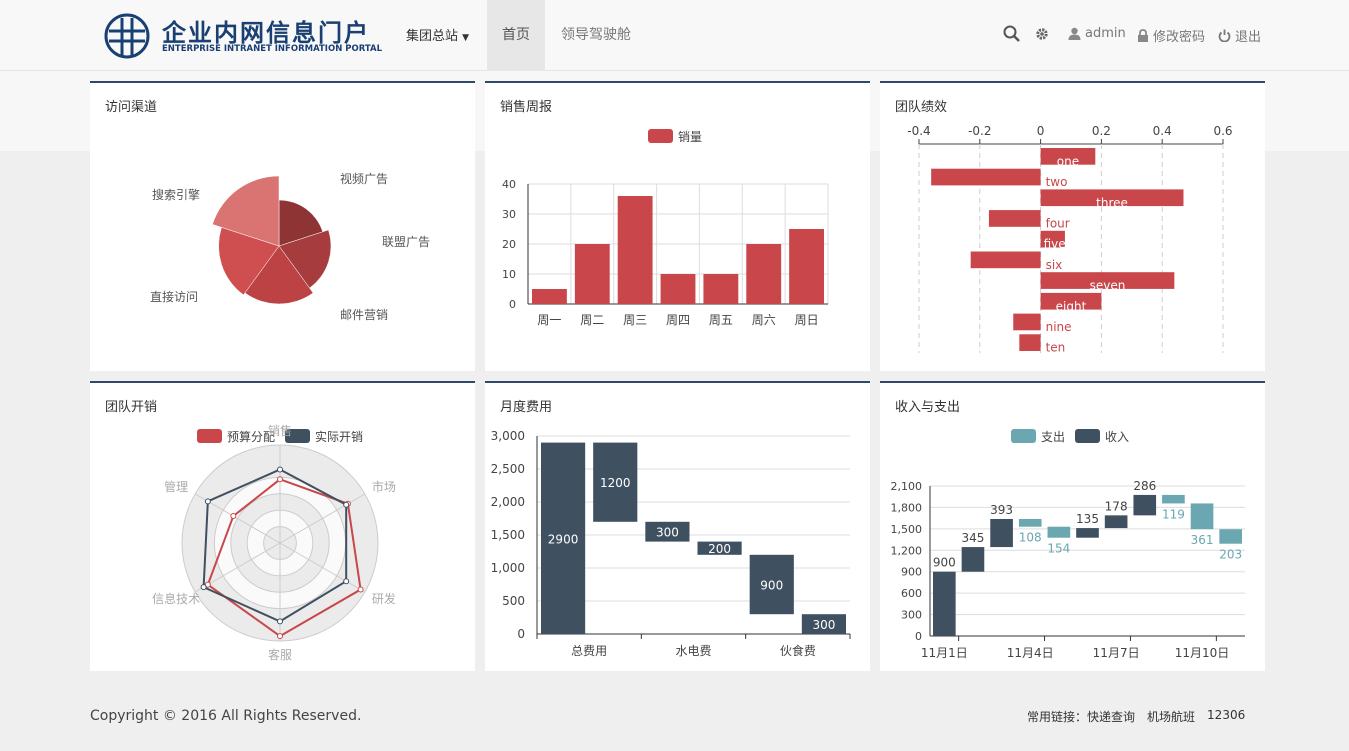  What do you see at coordinates (596, 35) in the screenshot?
I see `nav-tab-cockpit: 领导驾驶舱` at bounding box center [596, 35].